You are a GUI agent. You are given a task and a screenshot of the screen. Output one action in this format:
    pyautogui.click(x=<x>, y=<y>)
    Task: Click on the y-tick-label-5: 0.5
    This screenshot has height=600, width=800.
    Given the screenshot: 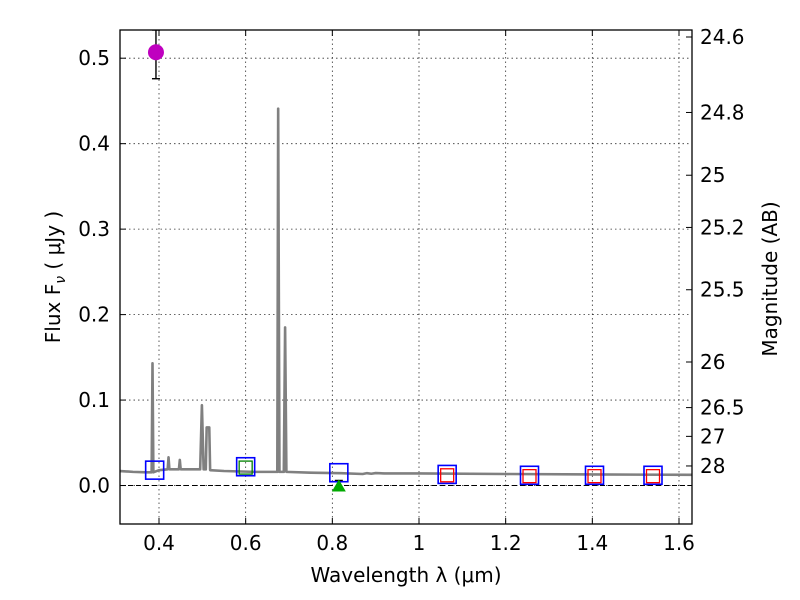 What is the action you would take?
    pyautogui.click(x=94, y=58)
    